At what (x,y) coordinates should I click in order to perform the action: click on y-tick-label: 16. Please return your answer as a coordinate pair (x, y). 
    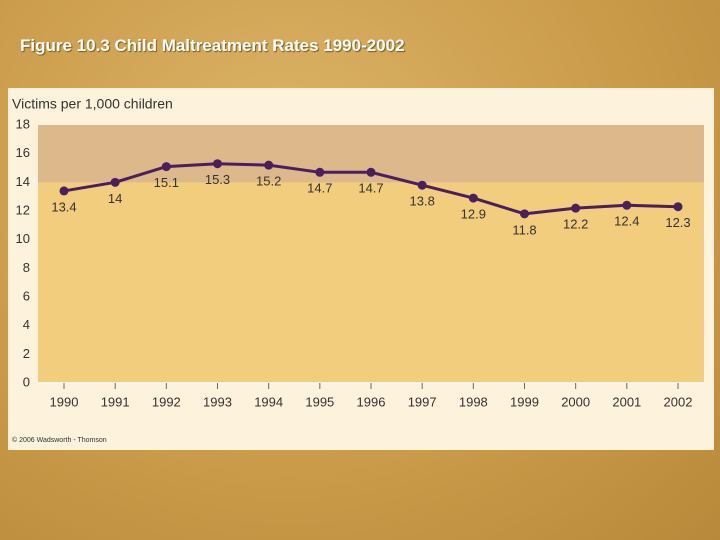
    Looking at the image, I should click on (23, 152).